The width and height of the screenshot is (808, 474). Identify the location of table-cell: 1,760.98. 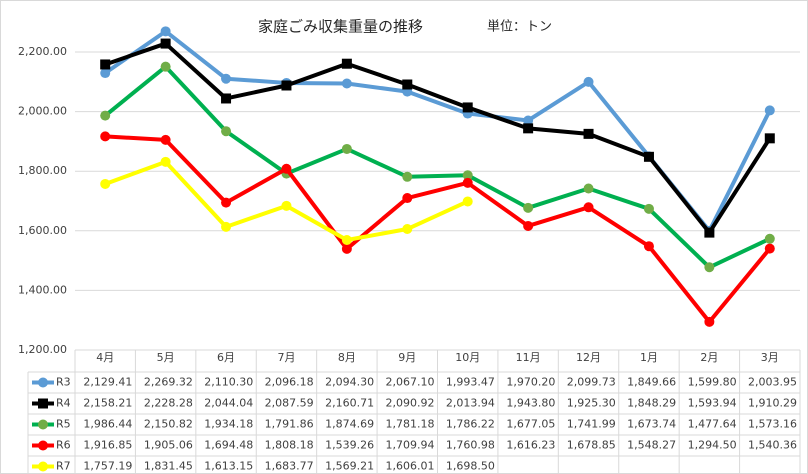
(470, 445).